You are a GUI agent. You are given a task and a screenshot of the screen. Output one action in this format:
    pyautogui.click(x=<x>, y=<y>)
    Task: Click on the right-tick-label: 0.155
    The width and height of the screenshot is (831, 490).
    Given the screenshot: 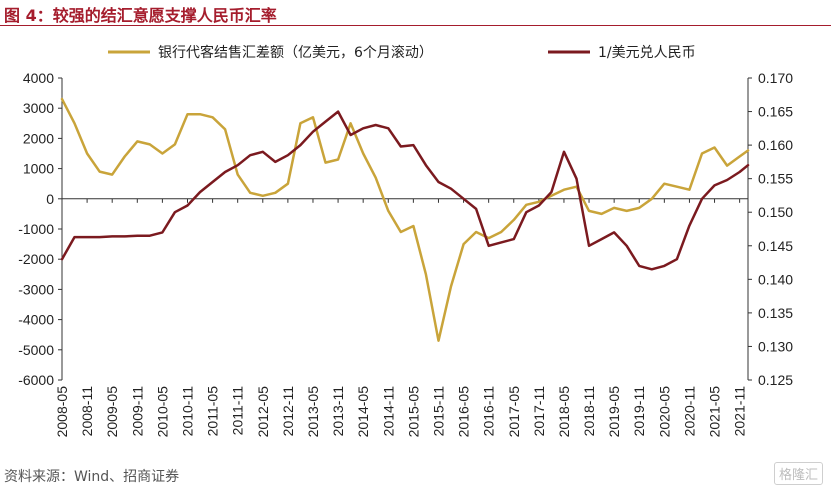 What is the action you would take?
    pyautogui.click(x=775, y=179)
    